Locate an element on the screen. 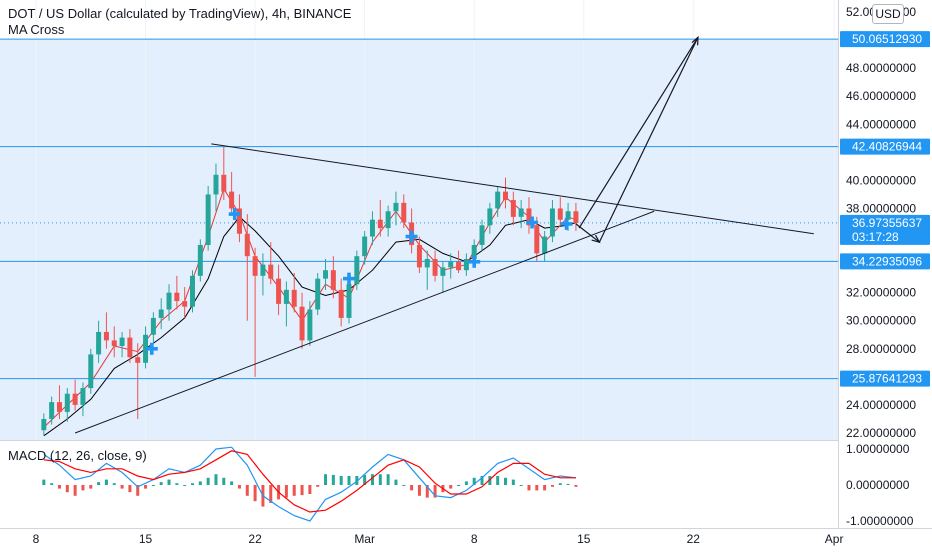  price-axis-tick-label: 24.00000000 is located at coordinates (881, 405).